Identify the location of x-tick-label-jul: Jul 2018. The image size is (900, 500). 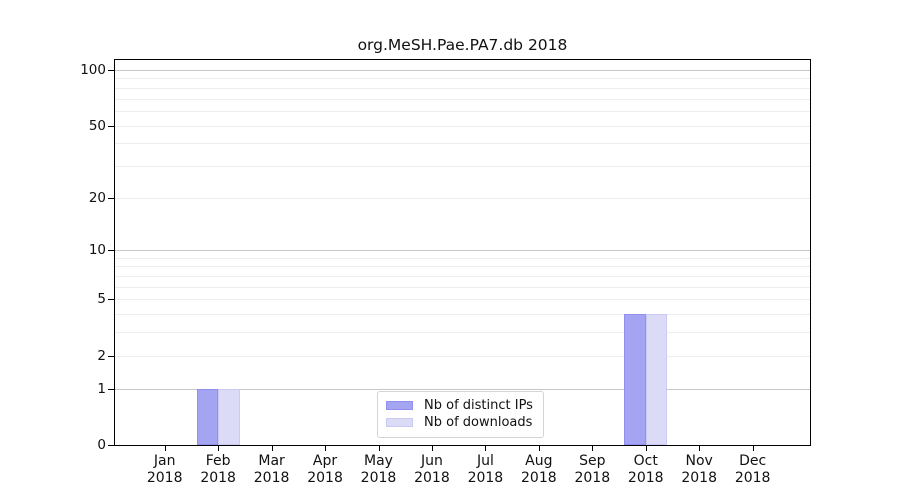
(485, 469).